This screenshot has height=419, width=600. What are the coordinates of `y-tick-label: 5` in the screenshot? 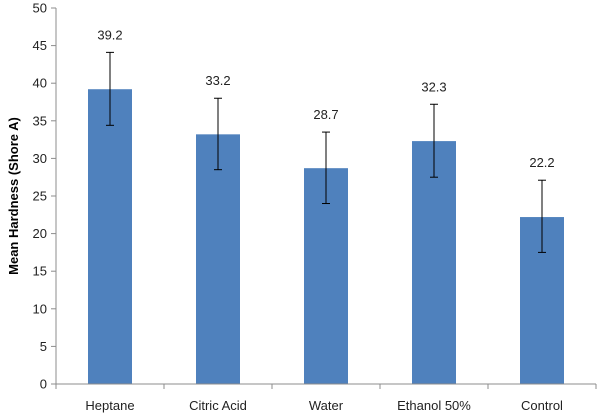 It's located at (43, 346).